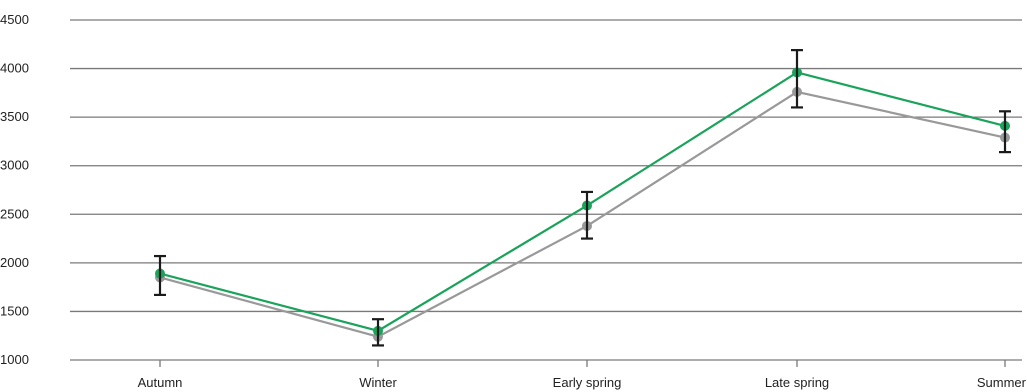 The width and height of the screenshot is (1027, 392). Describe the element at coordinates (587, 382) in the screenshot. I see `x-tick-label: Early spring` at that location.